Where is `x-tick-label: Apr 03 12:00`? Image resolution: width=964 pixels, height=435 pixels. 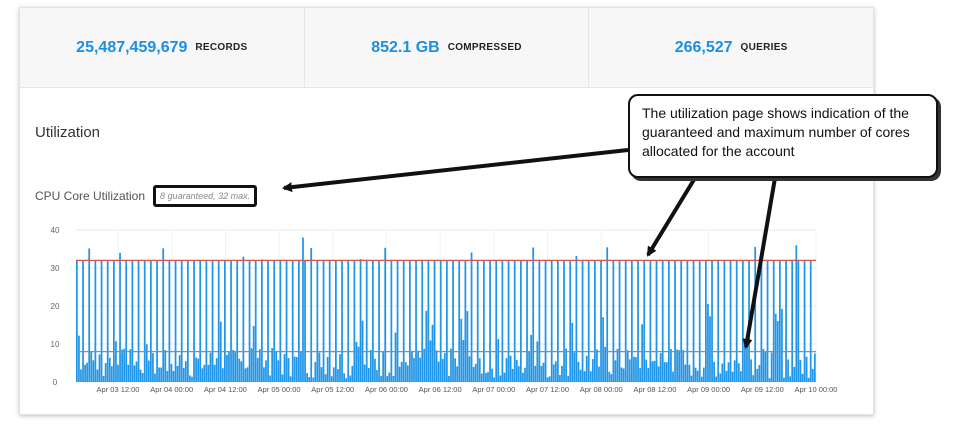
x-tick-label: Apr 03 12:00 is located at coordinates (118, 389).